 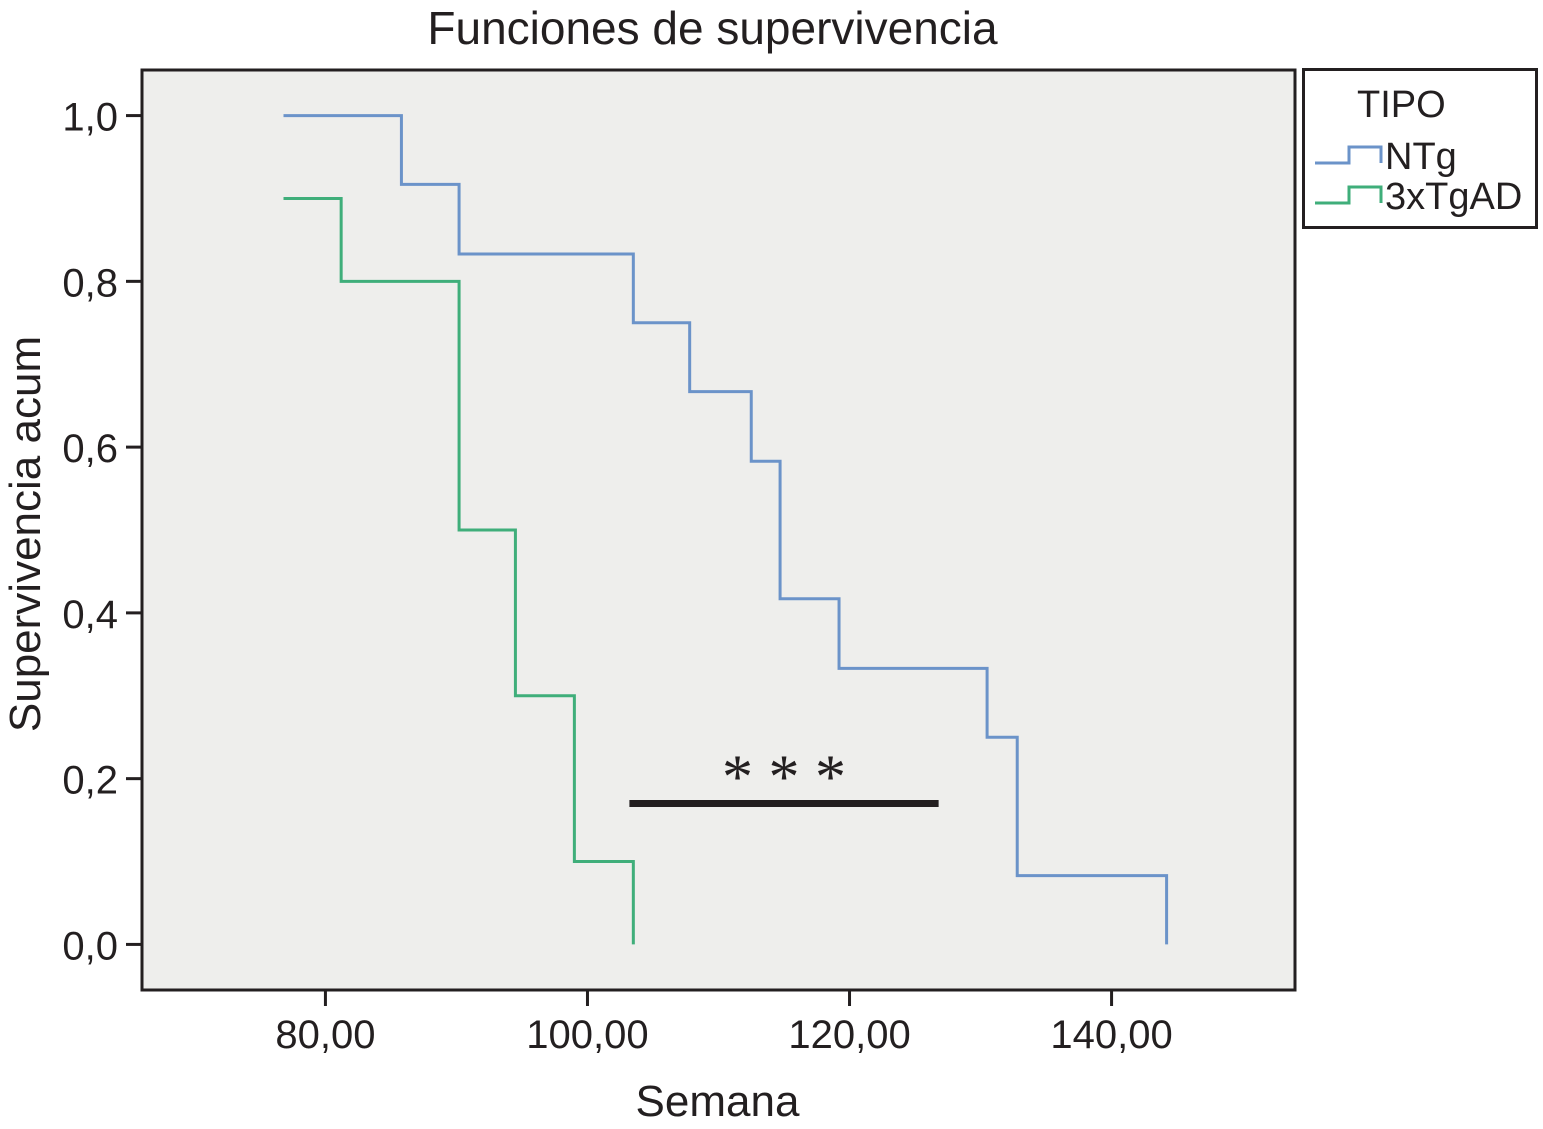 I want to click on y-tick-label-3: 0,6, so click(x=90, y=449).